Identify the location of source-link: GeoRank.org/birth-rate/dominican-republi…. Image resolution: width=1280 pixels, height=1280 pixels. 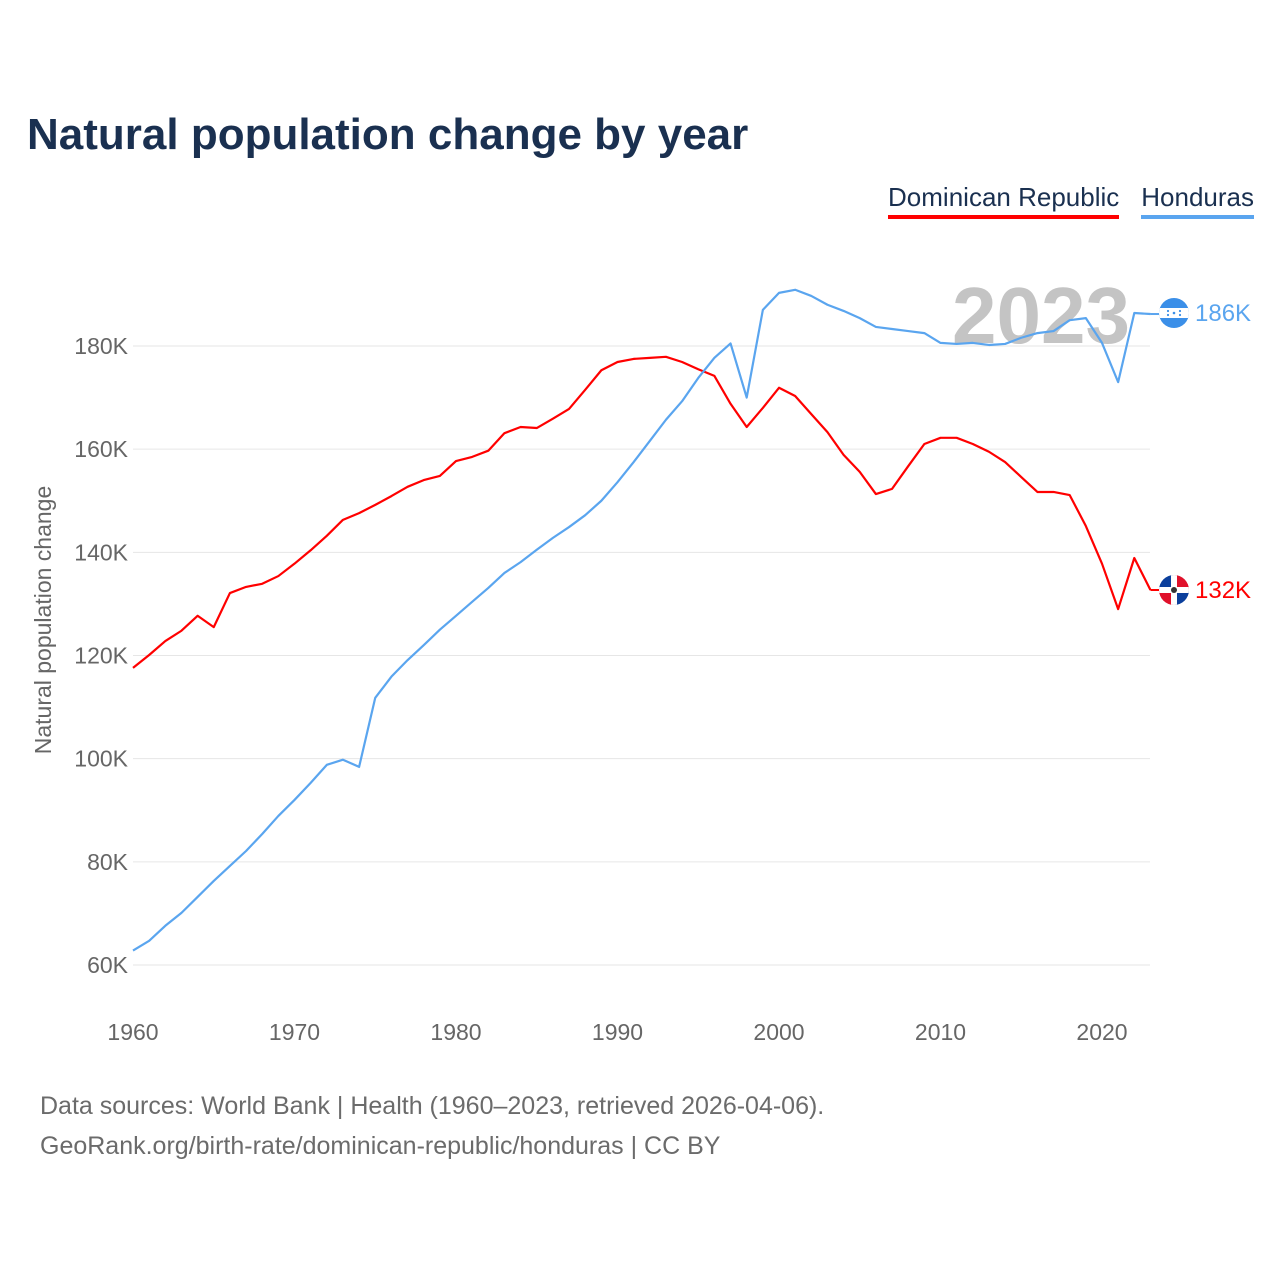
(380, 1146).